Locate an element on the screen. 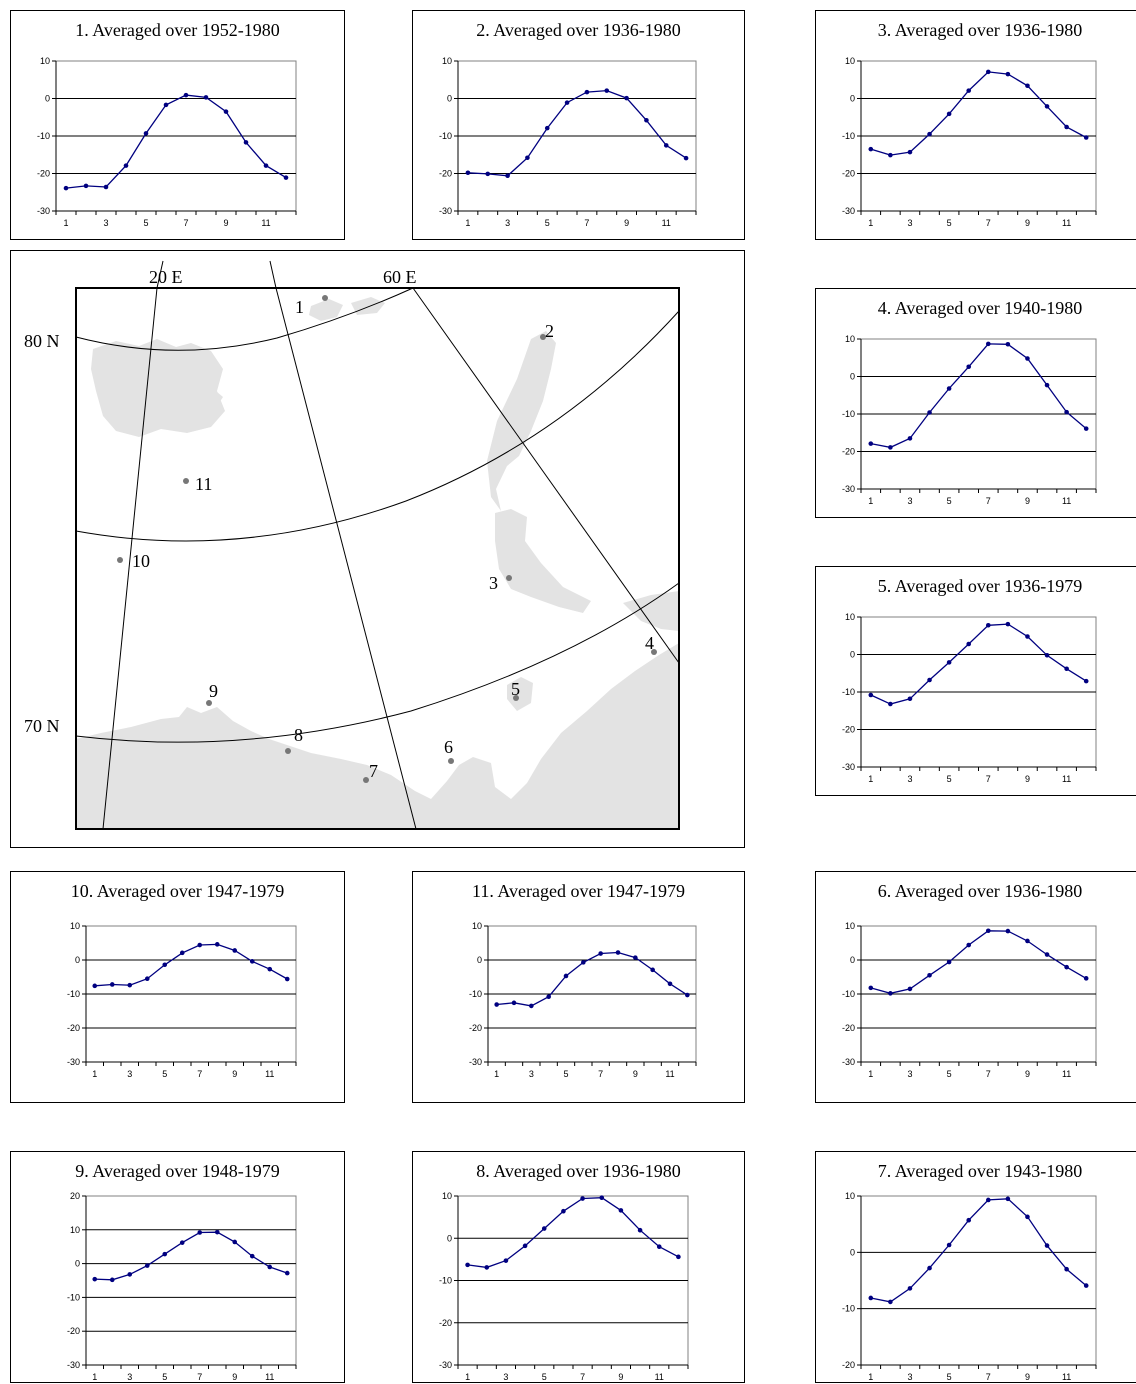  parallel-label-70n: 70 N is located at coordinates (42, 726).